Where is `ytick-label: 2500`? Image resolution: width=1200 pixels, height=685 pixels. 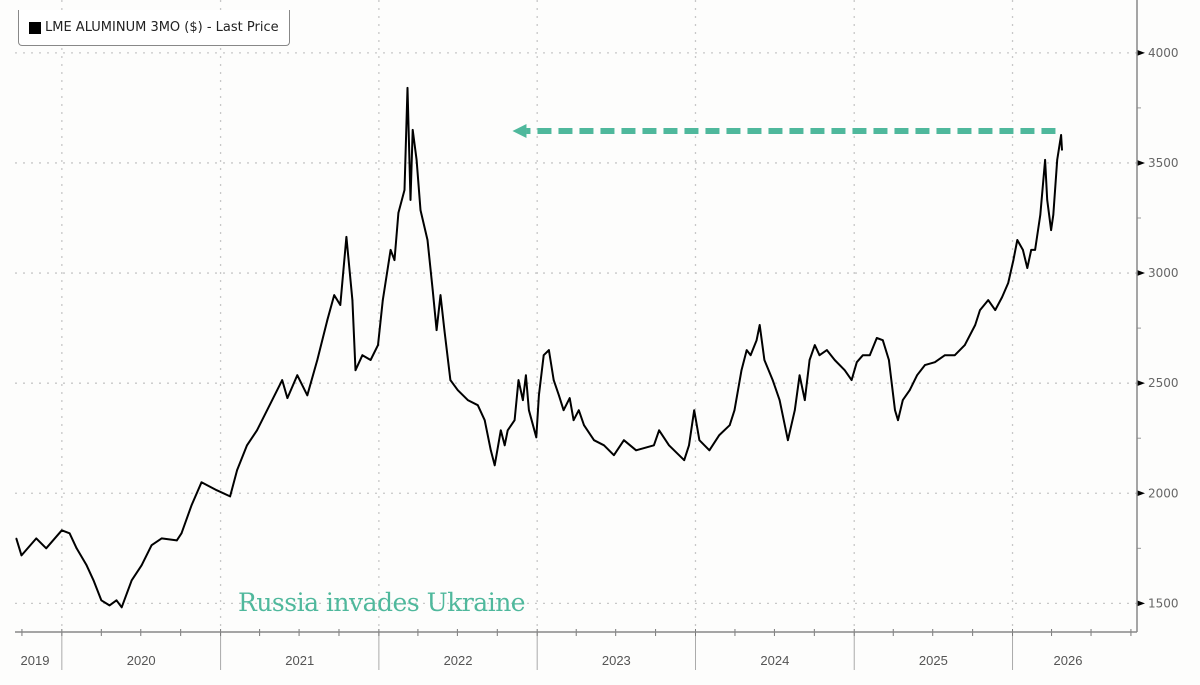
ytick-label: 2500 is located at coordinates (1163, 383).